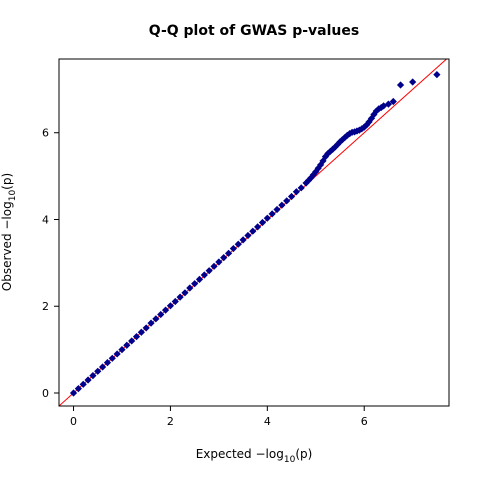 The height and width of the screenshot is (480, 480). Describe the element at coordinates (226, 454) in the screenshot. I see `x-axis-label-prefix: Expected` at that location.